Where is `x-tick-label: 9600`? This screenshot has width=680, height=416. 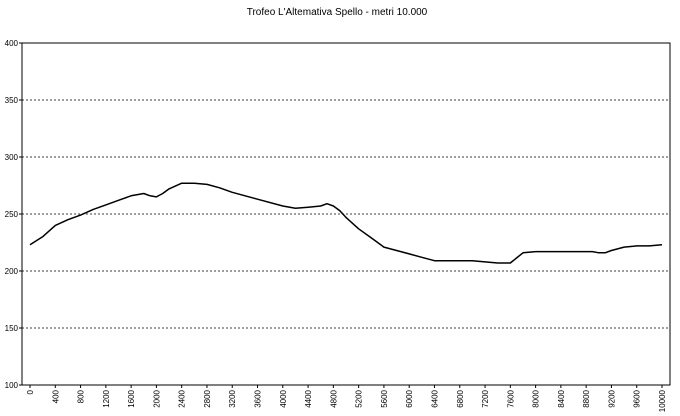
x-tick-label: 9600 is located at coordinates (637, 398).